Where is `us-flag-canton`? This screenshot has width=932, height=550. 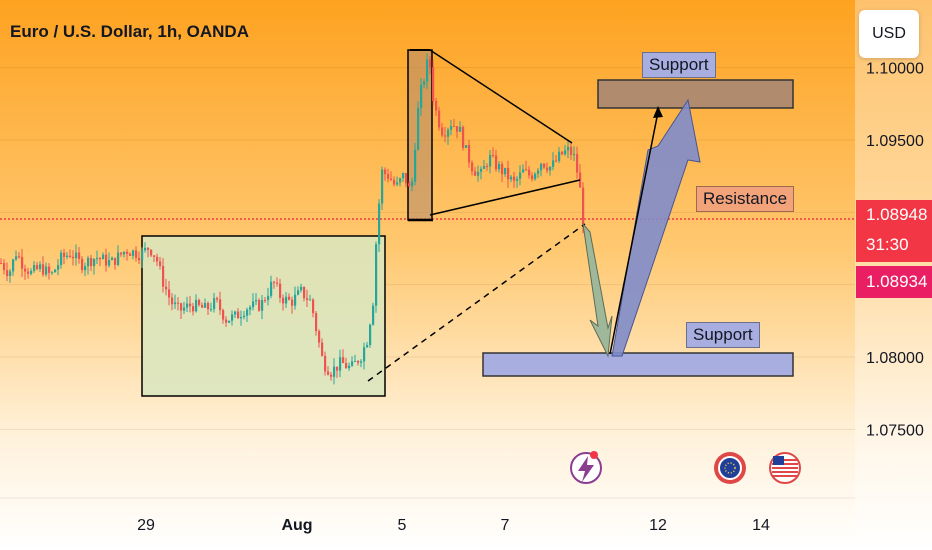 us-flag-canton is located at coordinates (778, 460).